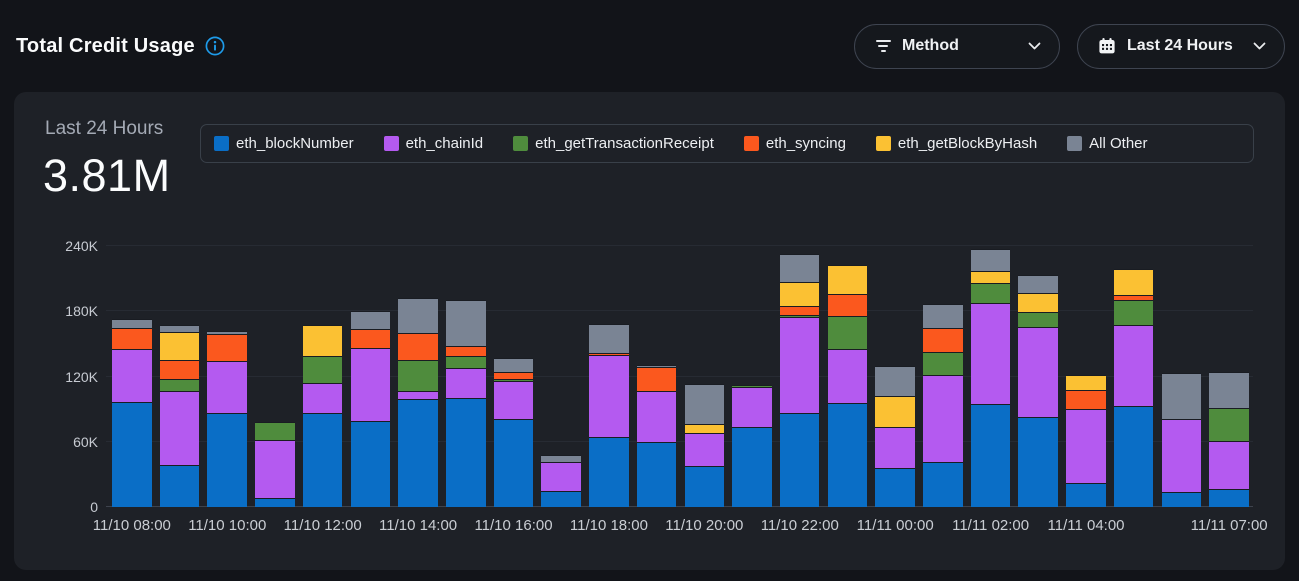  What do you see at coordinates (215, 46) in the screenshot?
I see `info-icon` at bounding box center [215, 46].